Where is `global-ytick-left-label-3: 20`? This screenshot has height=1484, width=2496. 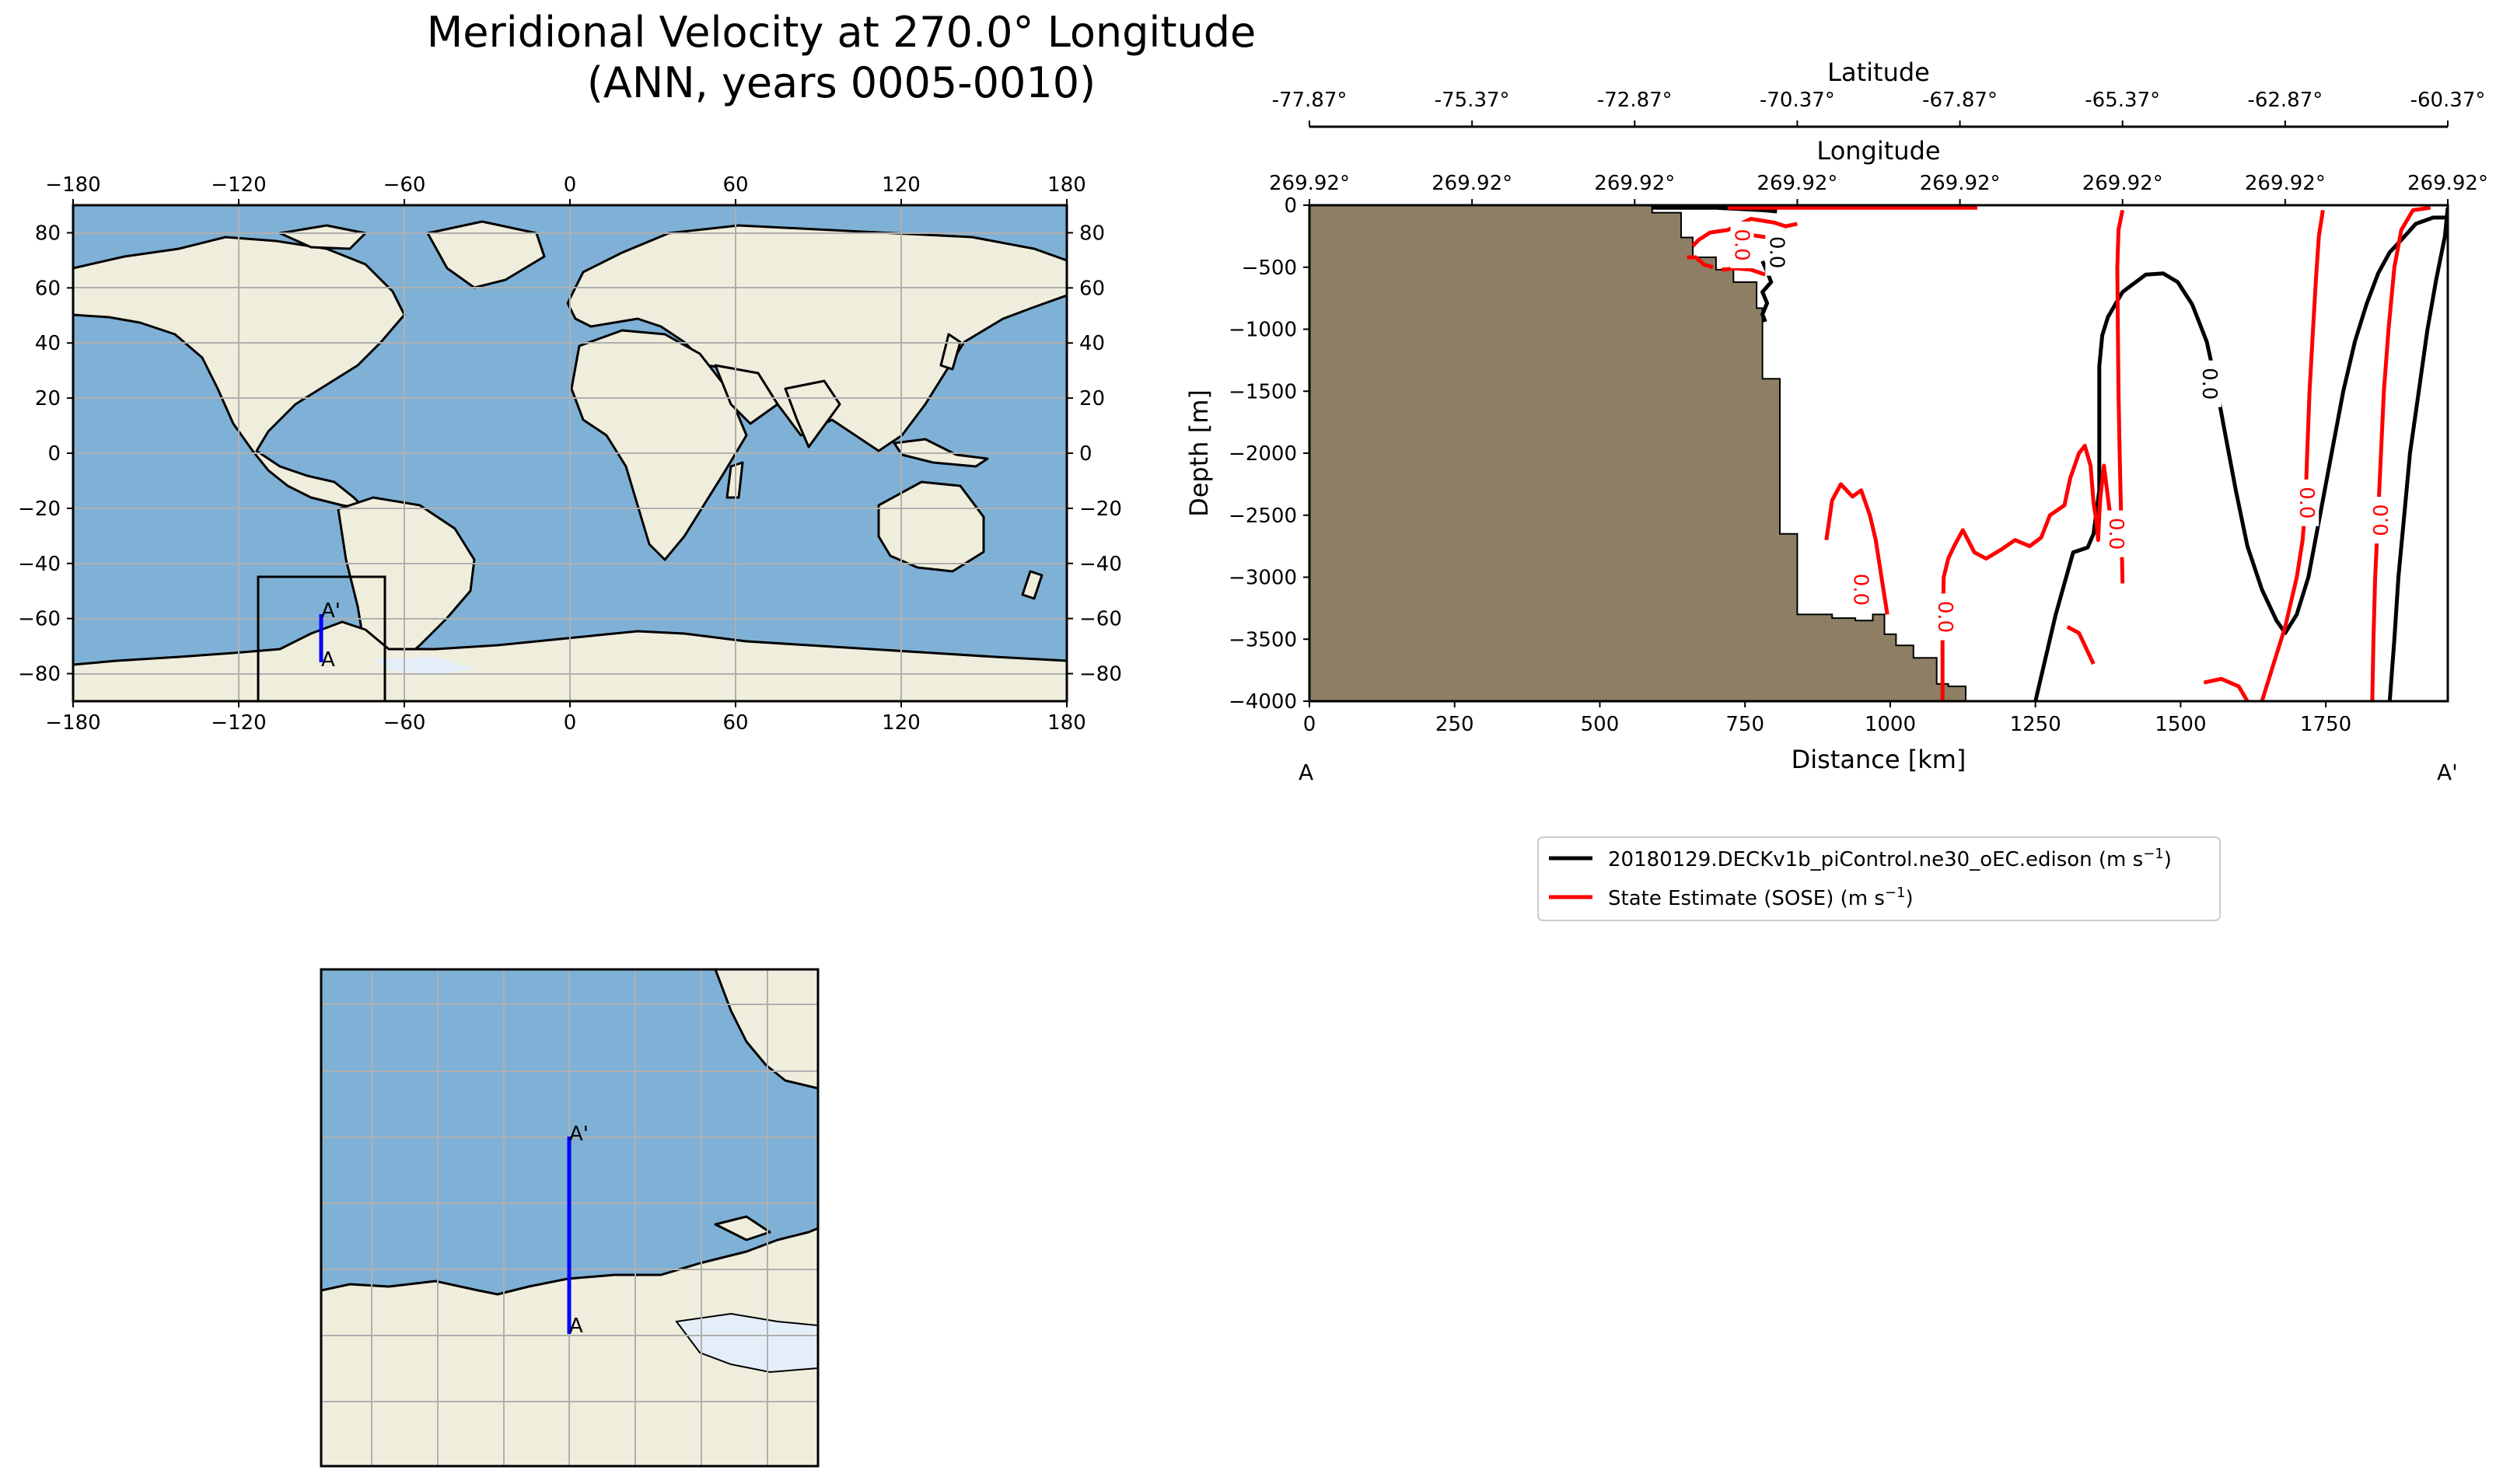 global-ytick-left-label-3: 20 is located at coordinates (48, 398).